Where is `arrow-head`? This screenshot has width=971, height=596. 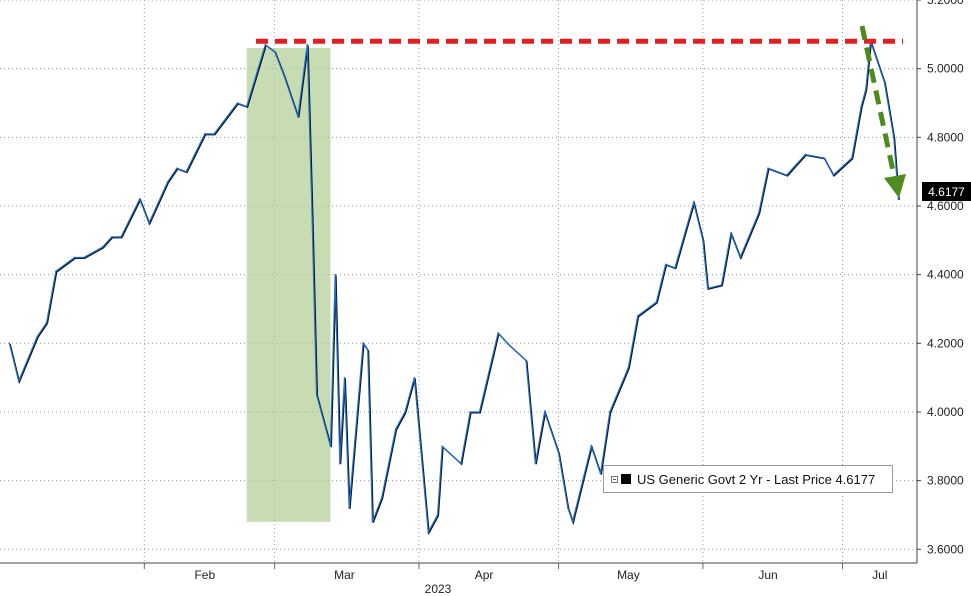 arrow-head is located at coordinates (895, 186).